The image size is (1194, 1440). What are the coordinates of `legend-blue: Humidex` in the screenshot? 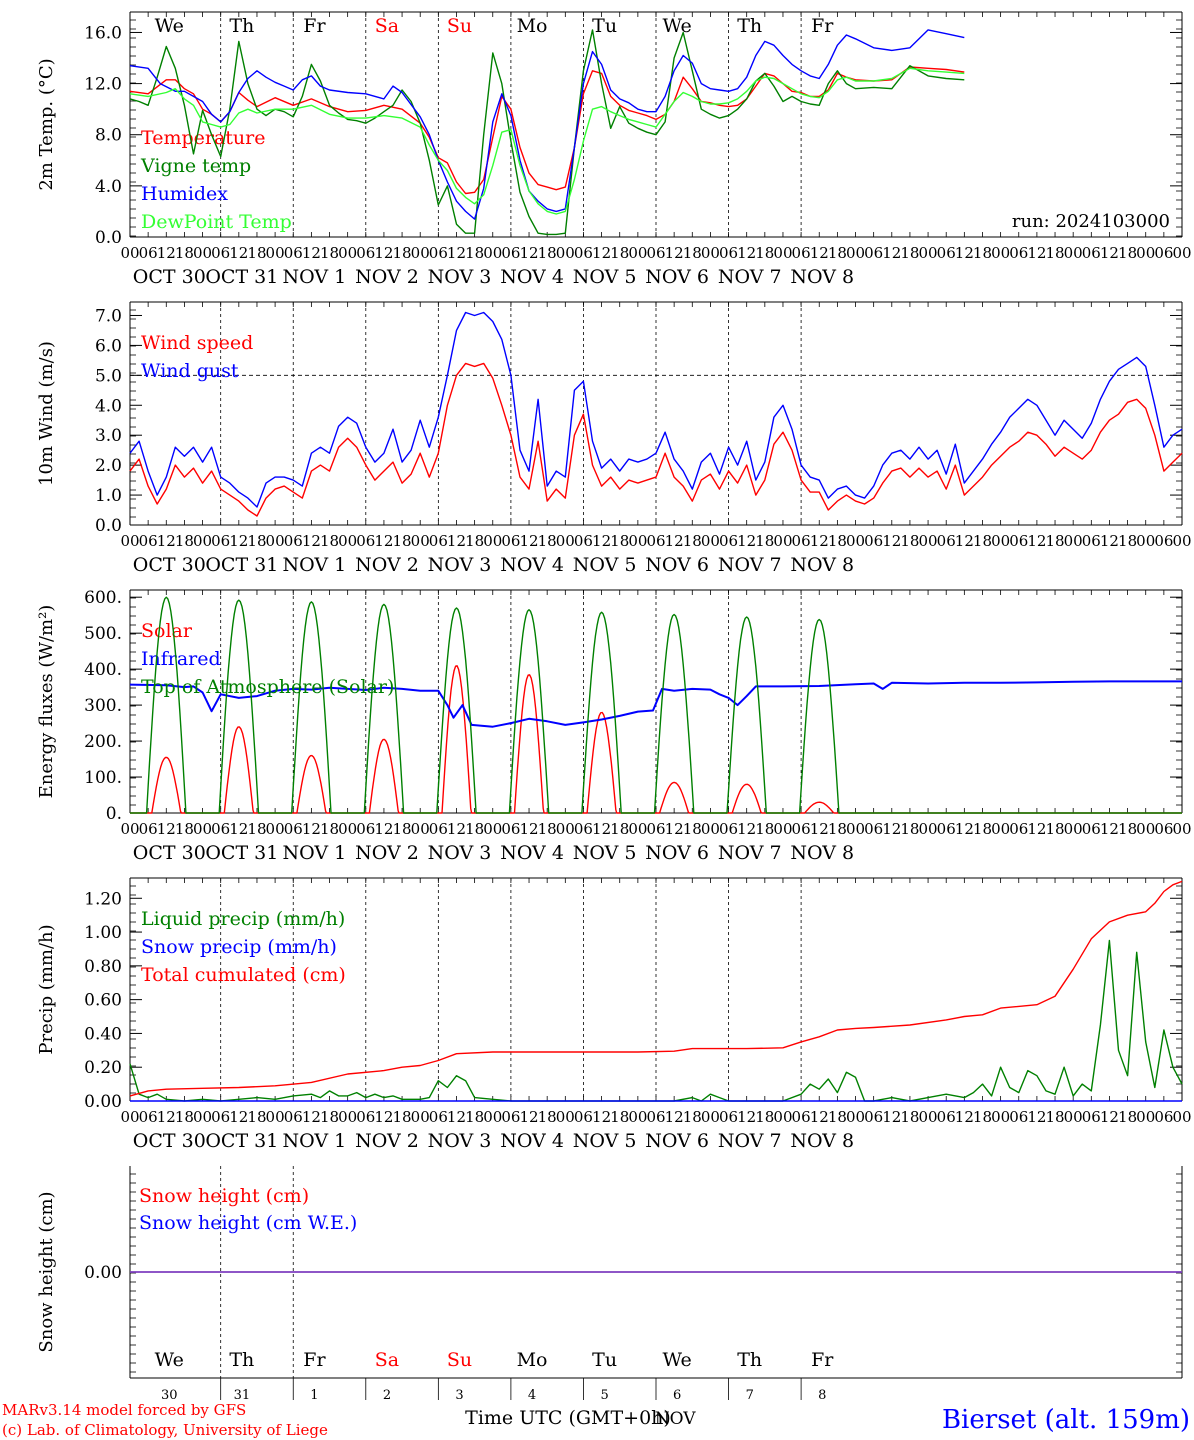 It's located at (184, 194).